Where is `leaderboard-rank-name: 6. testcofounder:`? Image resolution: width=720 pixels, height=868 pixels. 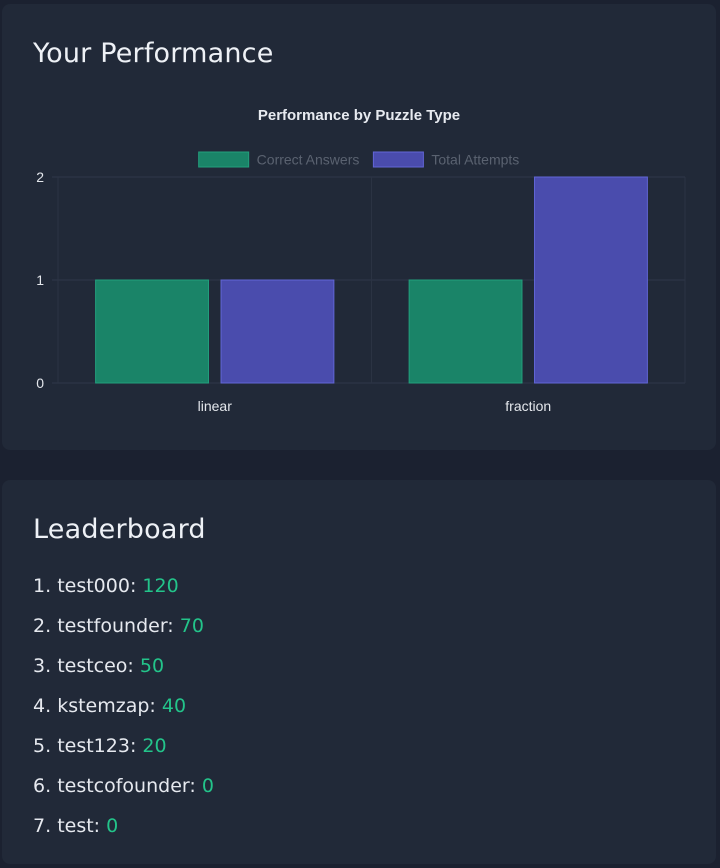
leaderboard-rank-name: 6. testcofounder: is located at coordinates (114, 786).